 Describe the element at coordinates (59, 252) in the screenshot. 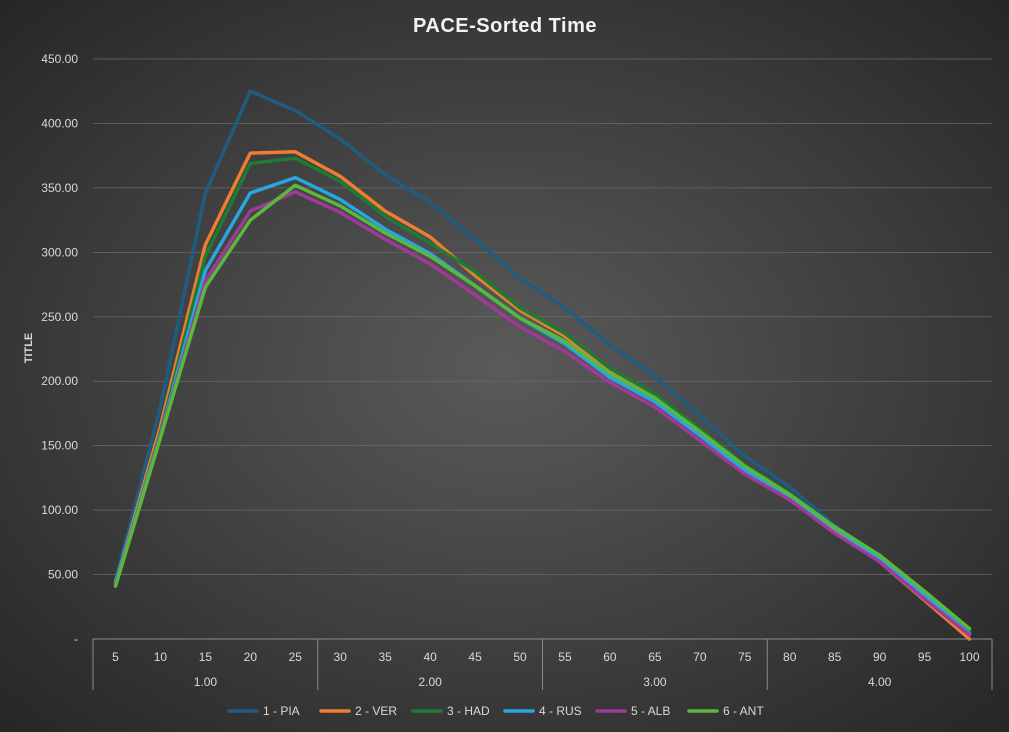

I see `y-tick-label: 300.00` at that location.